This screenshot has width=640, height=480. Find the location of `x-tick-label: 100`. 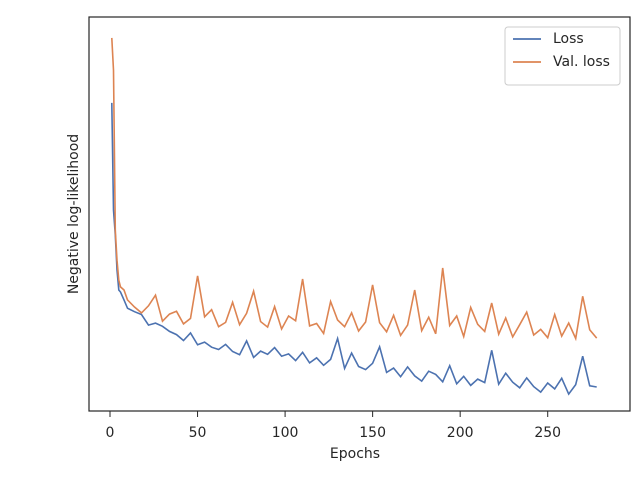

x-tick-label: 100 is located at coordinates (285, 433).